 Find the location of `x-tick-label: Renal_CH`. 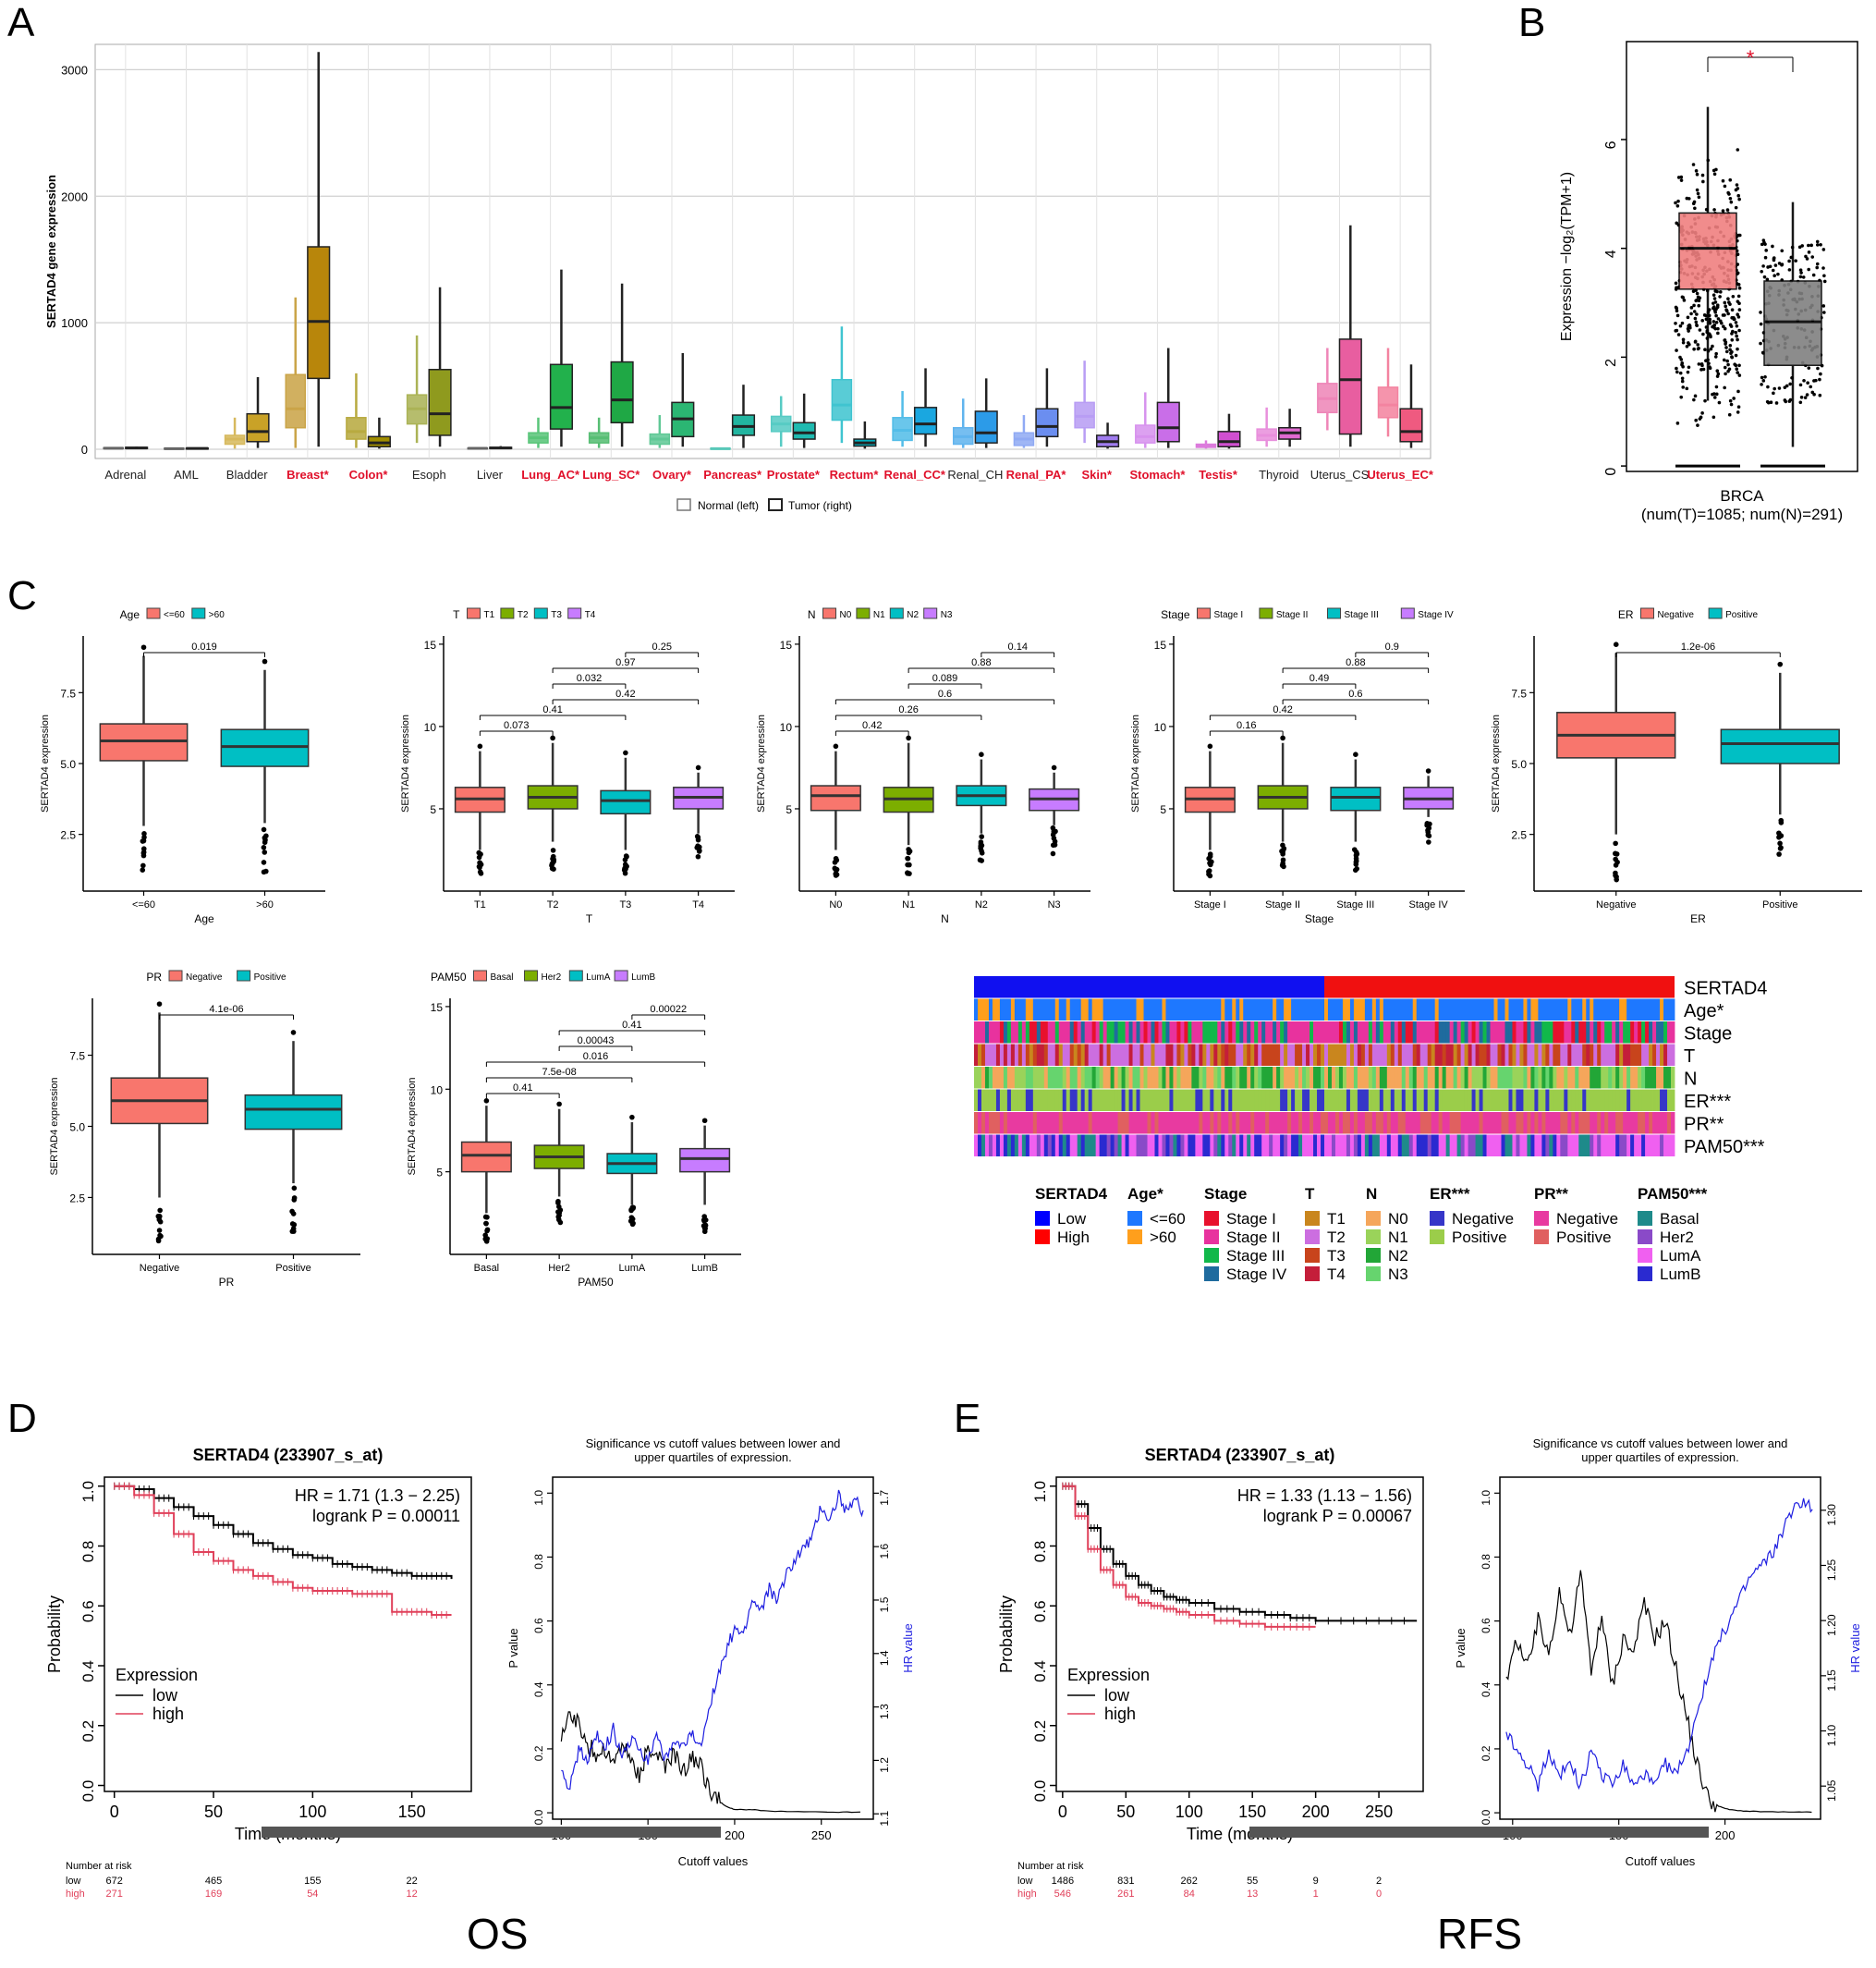

x-tick-label: Renal_CH is located at coordinates (975, 475).